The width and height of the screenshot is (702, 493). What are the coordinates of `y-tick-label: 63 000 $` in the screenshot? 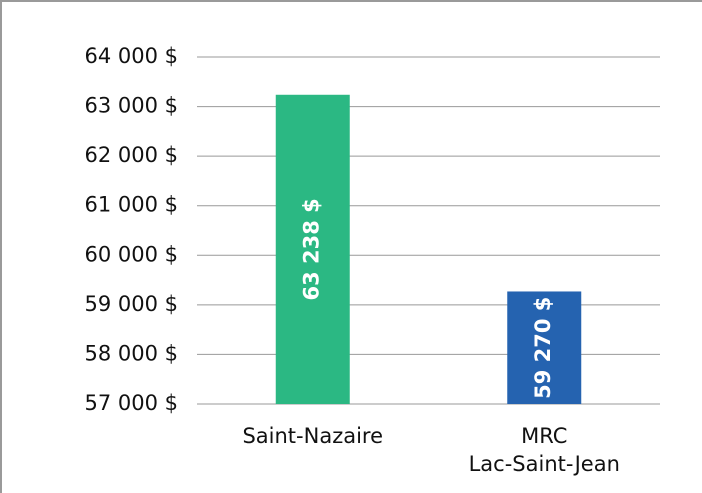 It's located at (131, 106).